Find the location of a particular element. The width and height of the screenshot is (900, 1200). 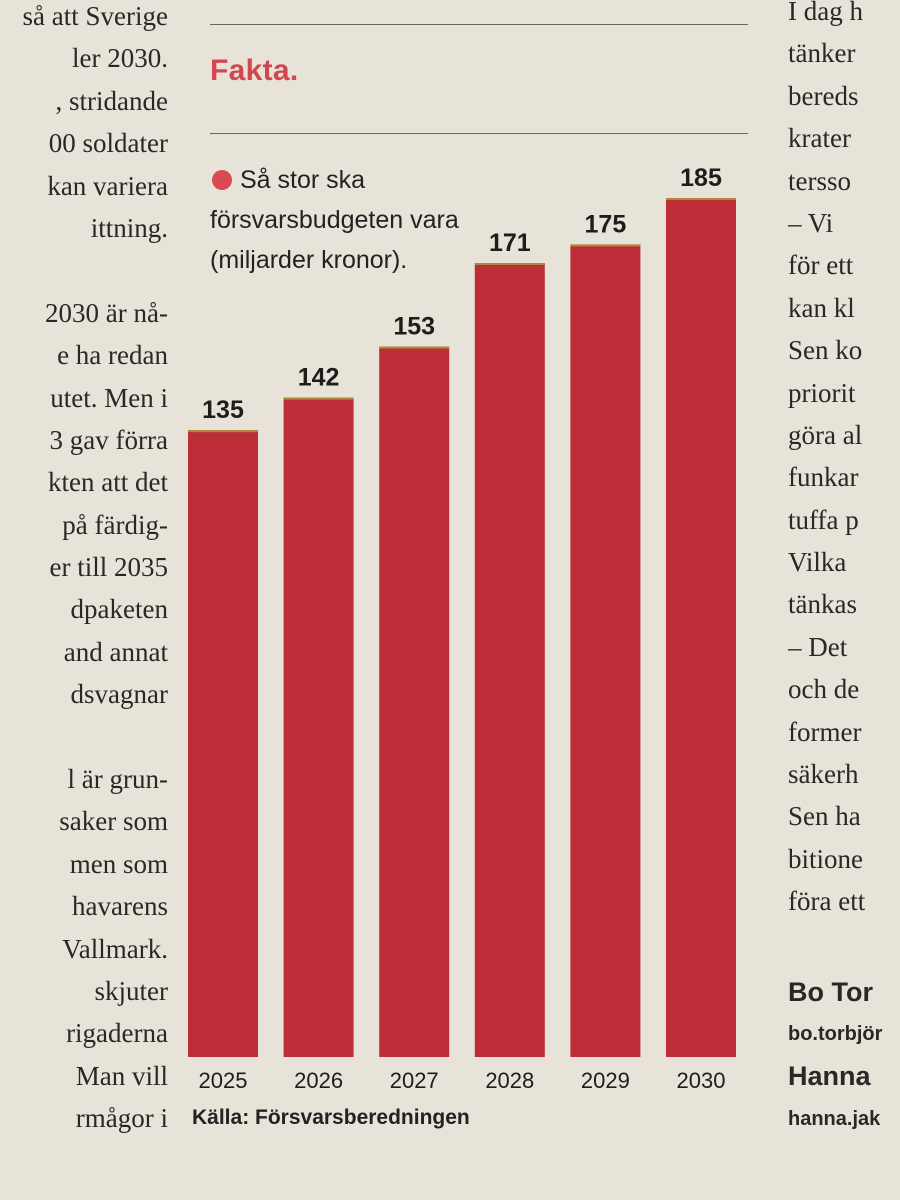

right-column-line: bereds is located at coordinates (823, 95).